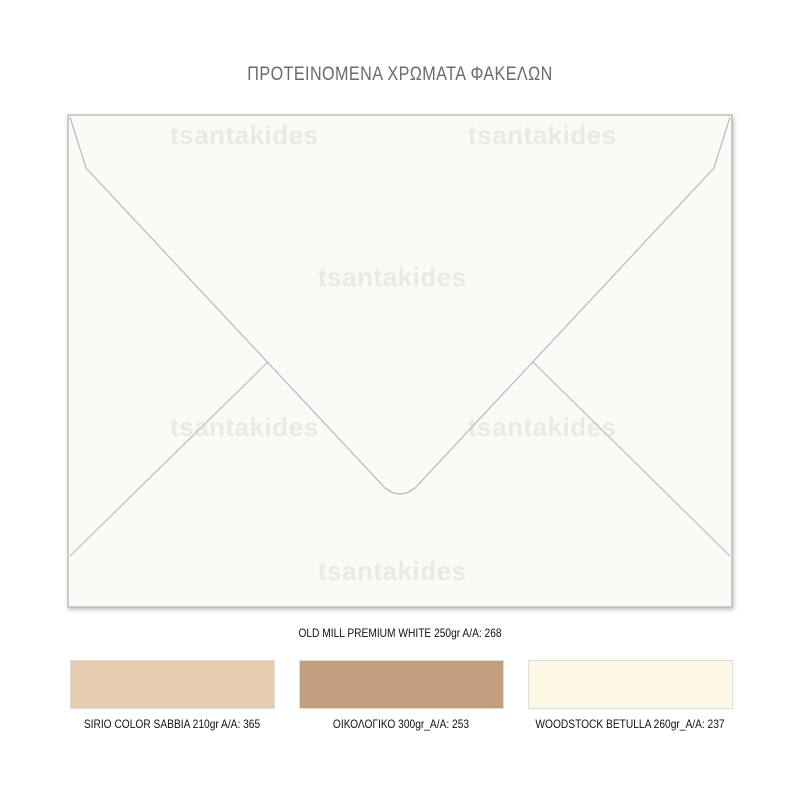 The width and height of the screenshot is (800, 800). What do you see at coordinates (172, 684) in the screenshot?
I see `swatch-sirio-sabbia` at bounding box center [172, 684].